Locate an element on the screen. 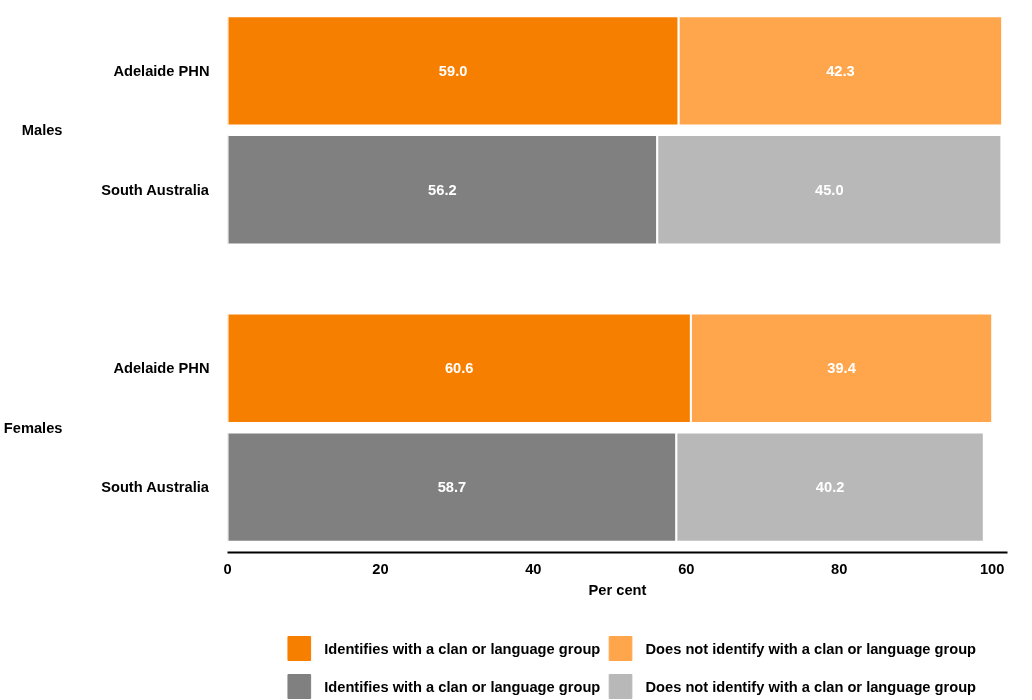 The height and width of the screenshot is (700, 1032). text: Females is located at coordinates (33, 427).